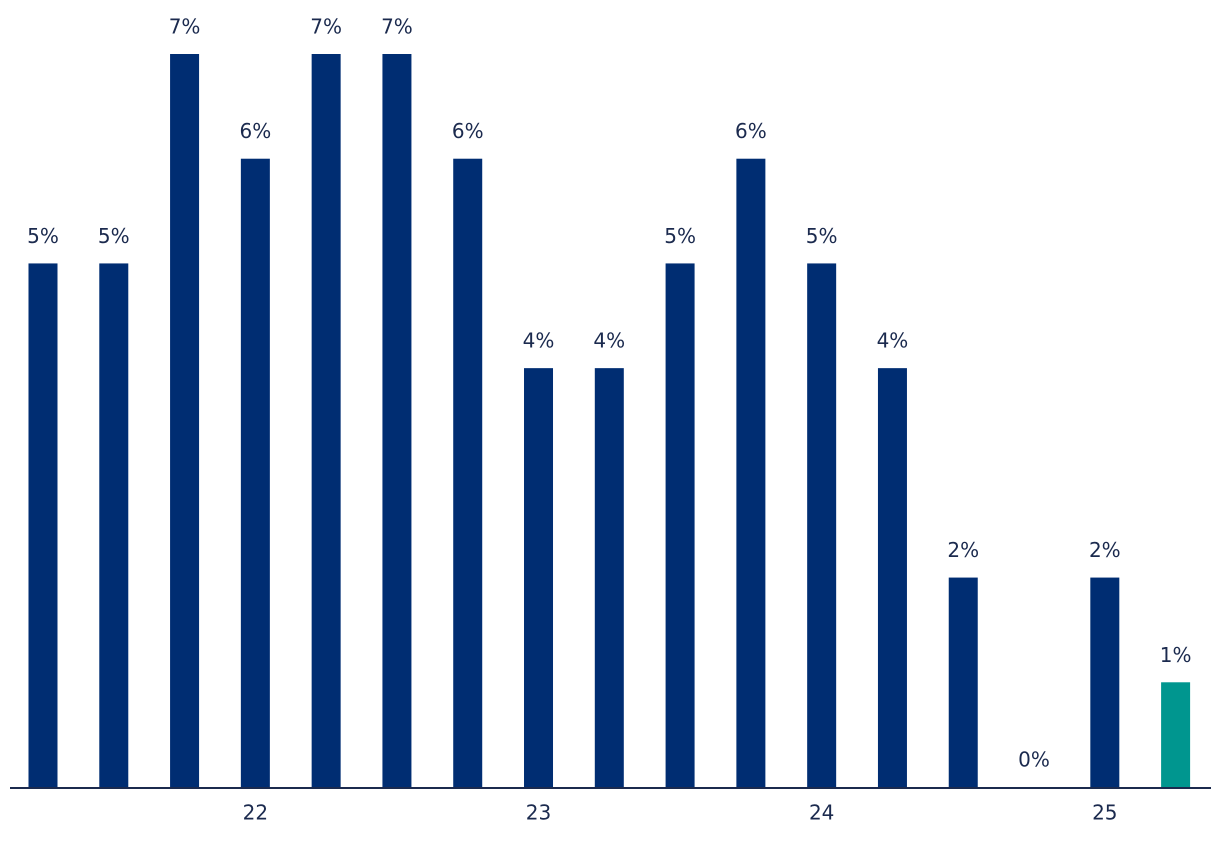 This screenshot has width=1220, height=852. What do you see at coordinates (538, 813) in the screenshot?
I see `x-tick-label: 23` at bounding box center [538, 813].